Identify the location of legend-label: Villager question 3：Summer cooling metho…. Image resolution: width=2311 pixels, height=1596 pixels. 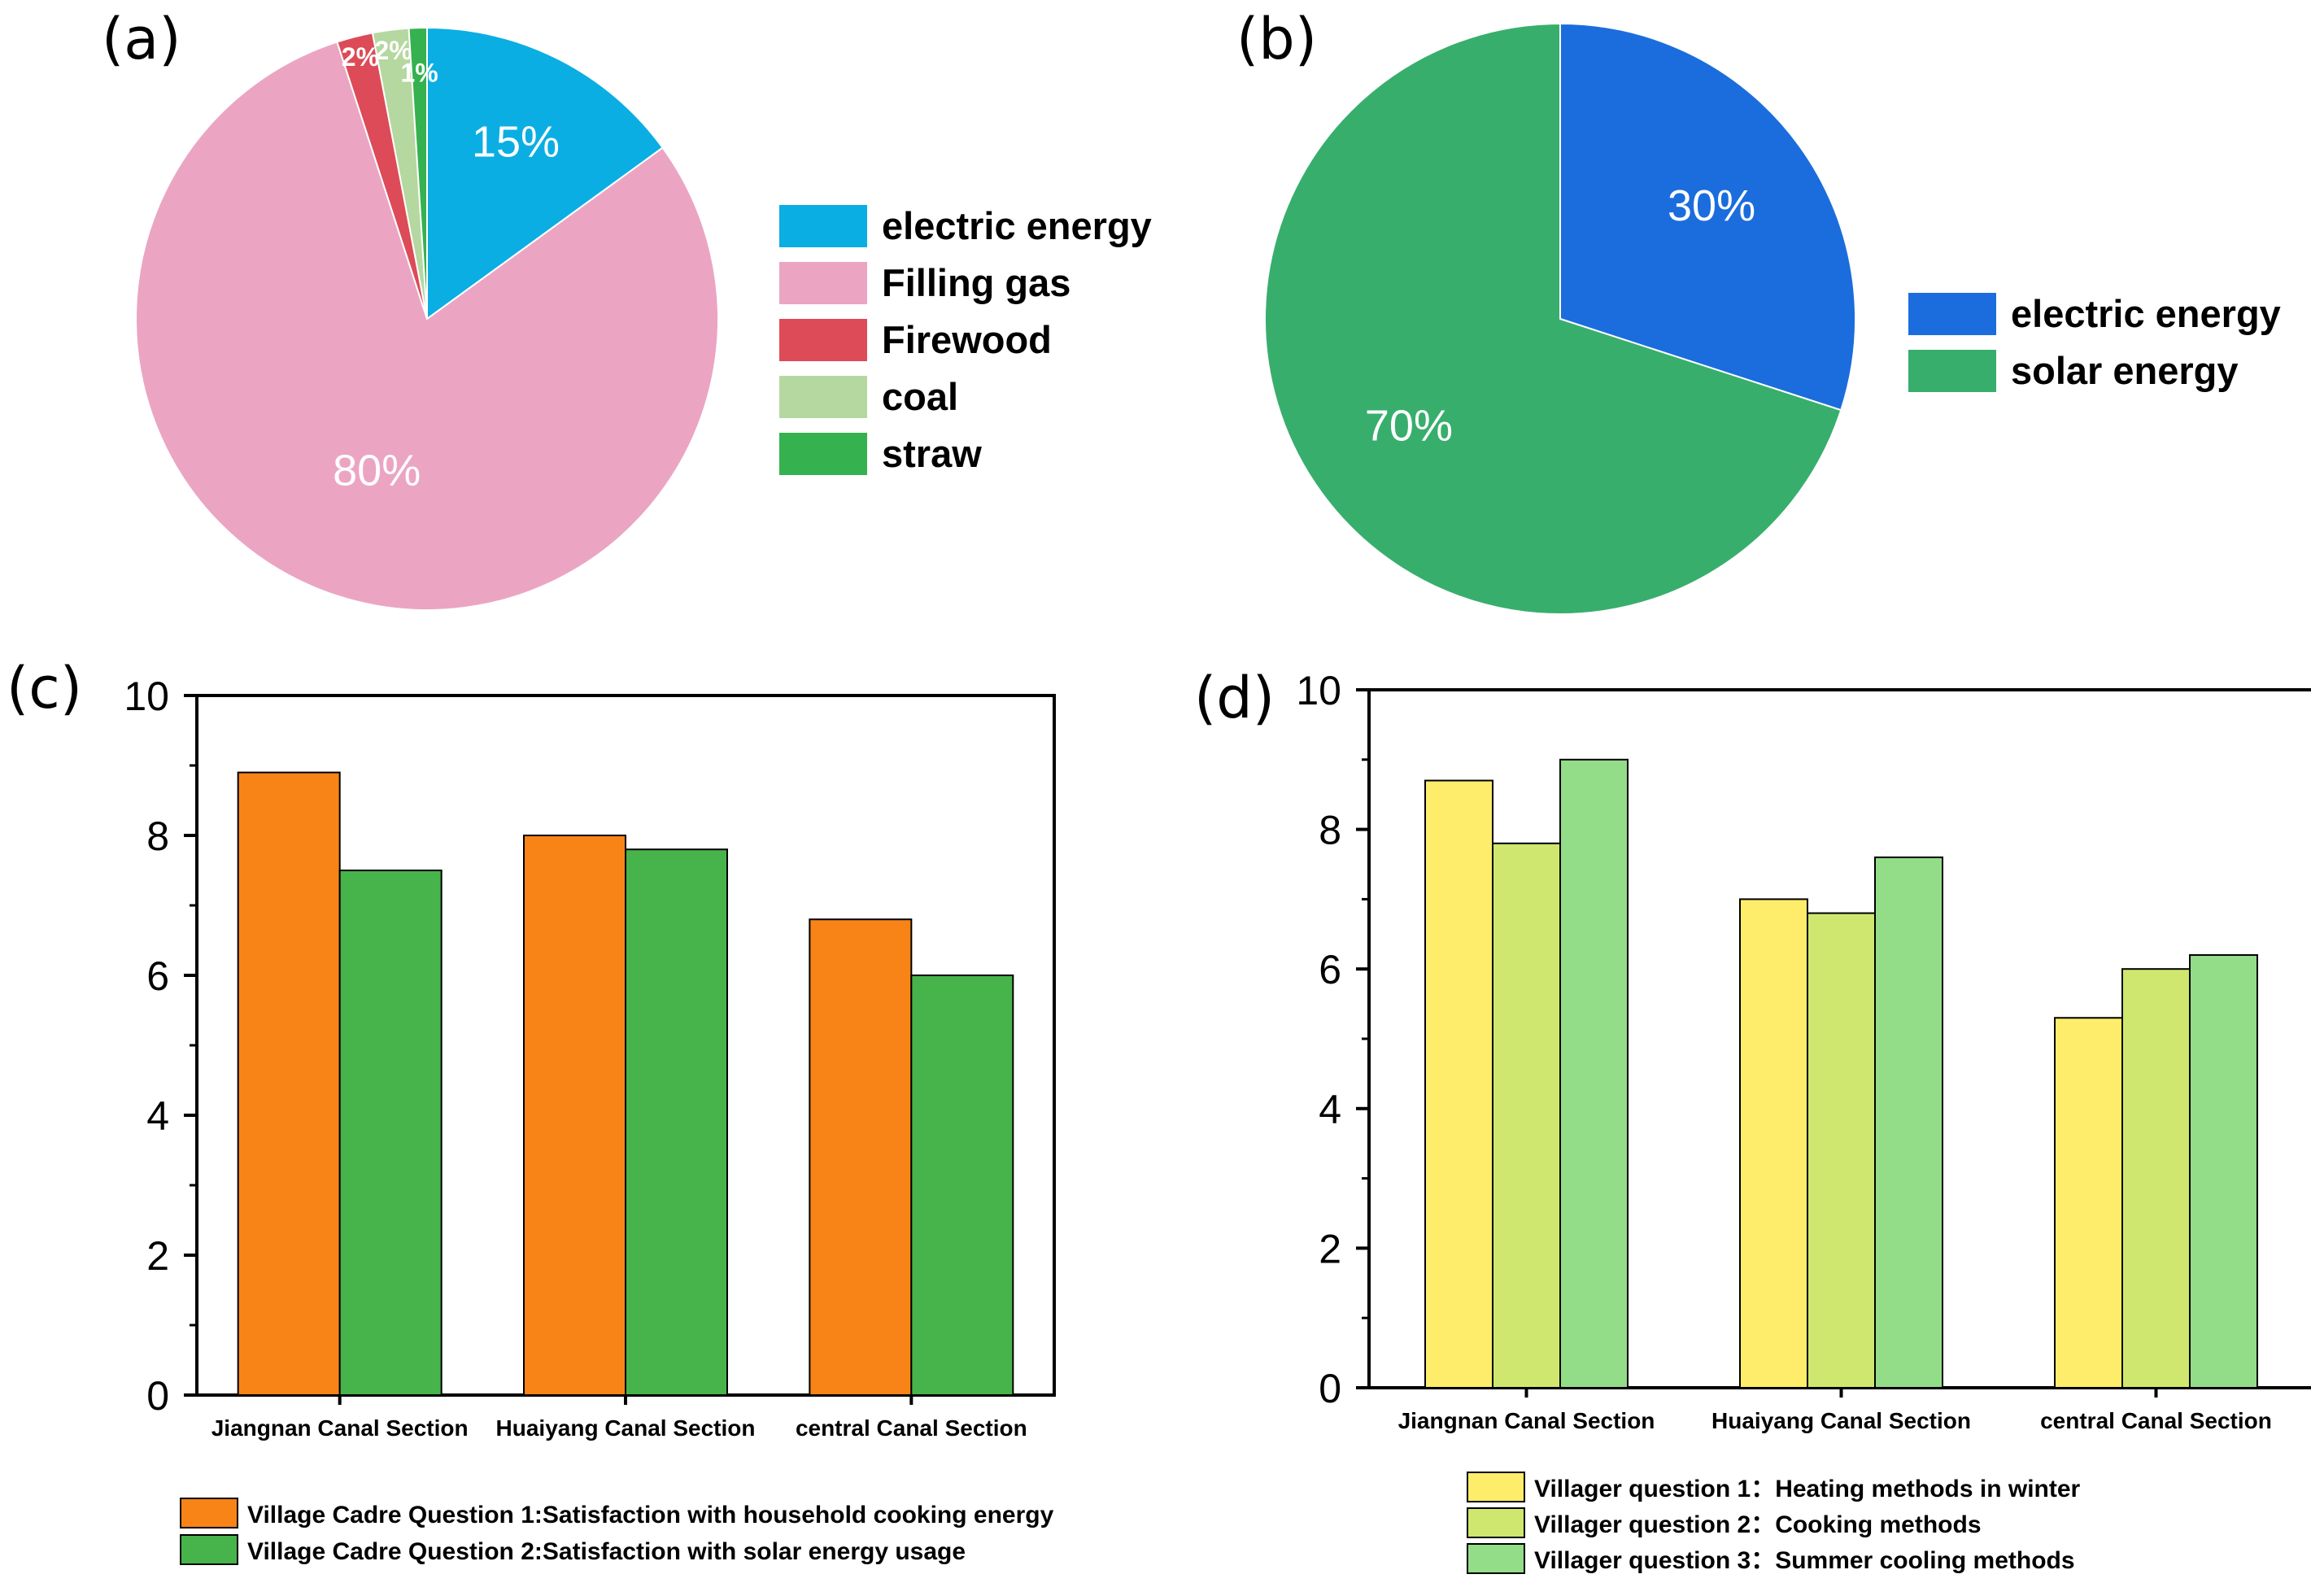
(1804, 1560).